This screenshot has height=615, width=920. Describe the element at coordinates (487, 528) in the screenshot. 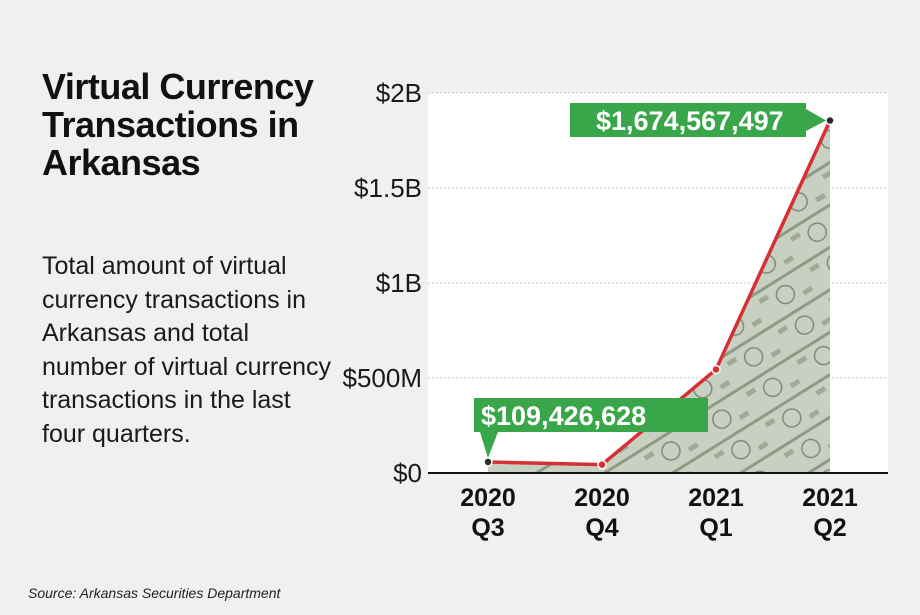

I see `x-tick-label: Q3` at that location.